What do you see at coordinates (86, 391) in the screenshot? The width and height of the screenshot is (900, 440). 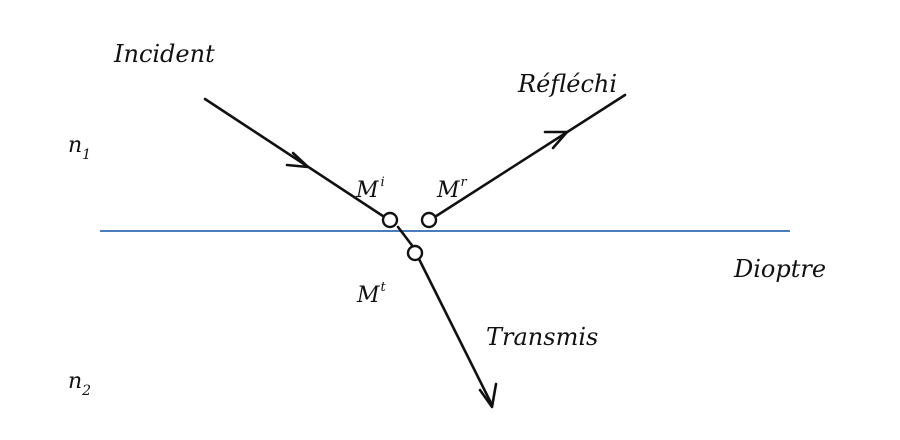 I see `medium2-sub: 2` at bounding box center [86, 391].